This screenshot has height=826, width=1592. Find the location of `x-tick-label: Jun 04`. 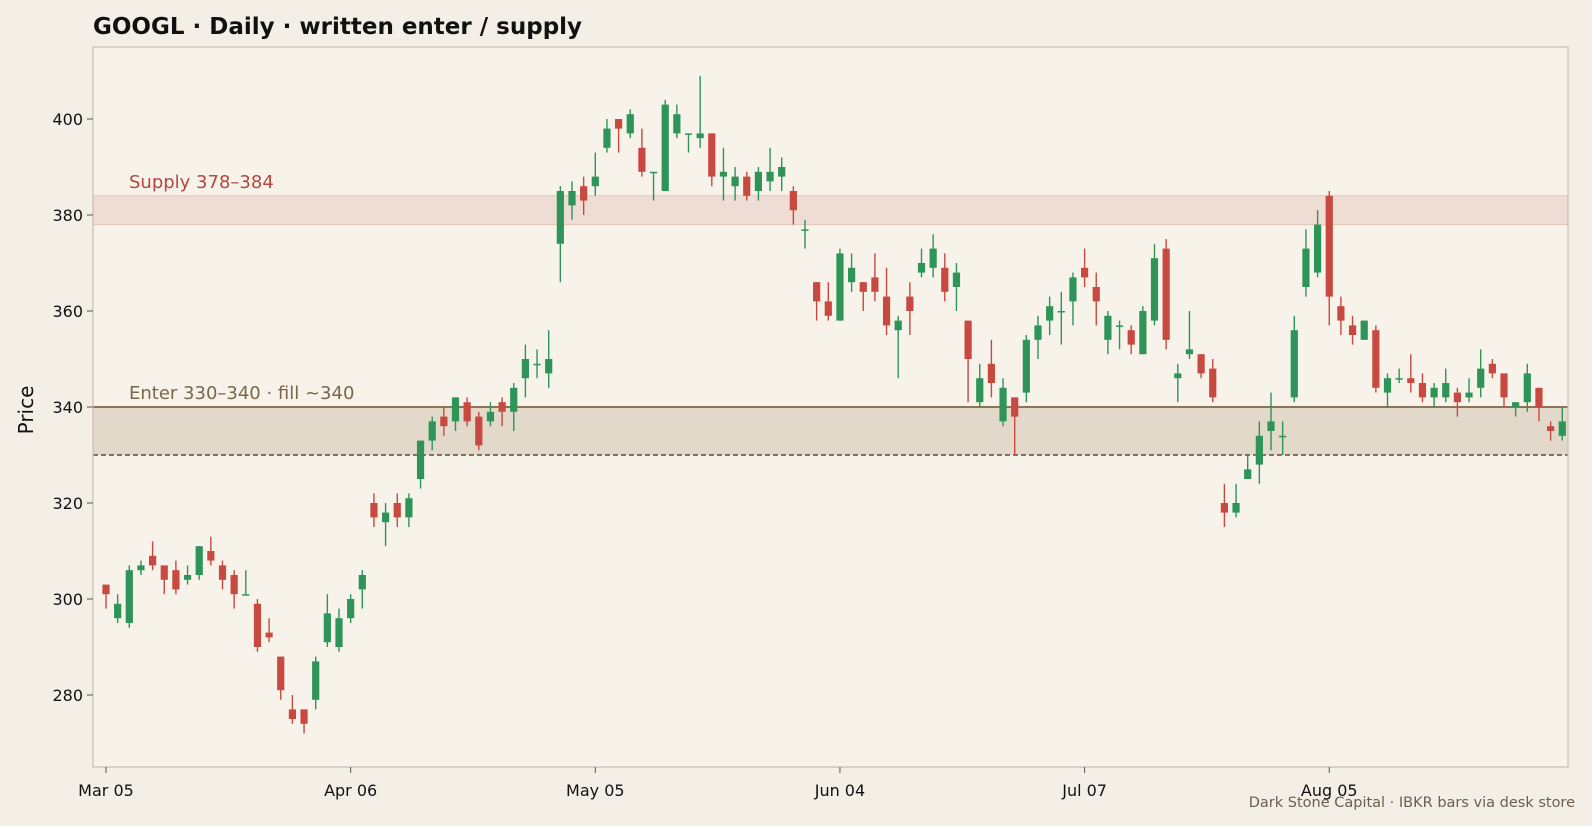

x-tick-label: Jun 04 is located at coordinates (839, 790).